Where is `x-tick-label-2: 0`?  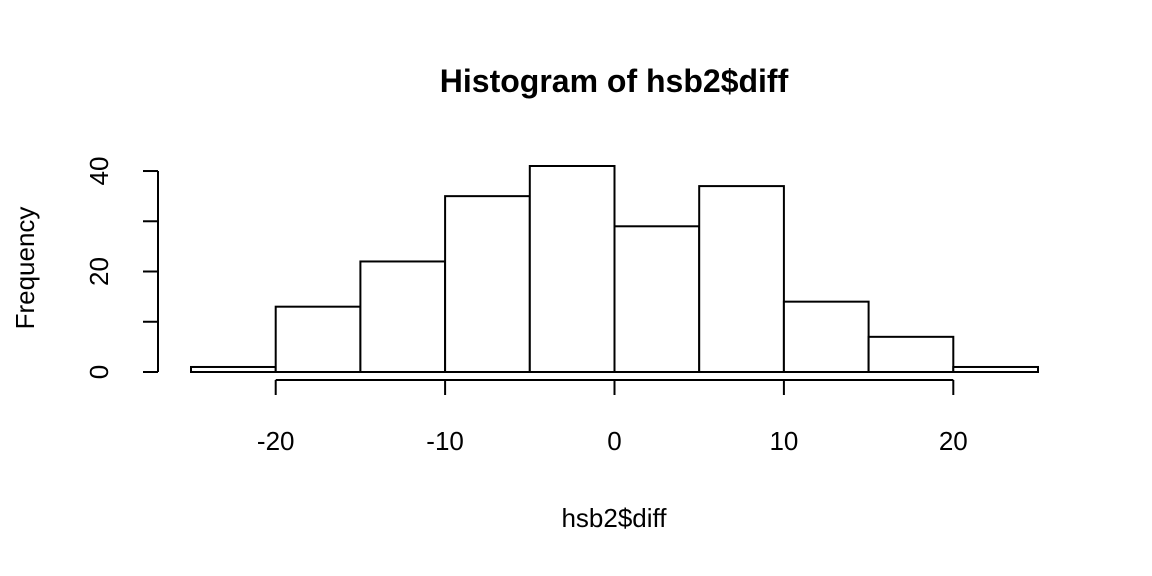
x-tick-label-2: 0 is located at coordinates (614, 441).